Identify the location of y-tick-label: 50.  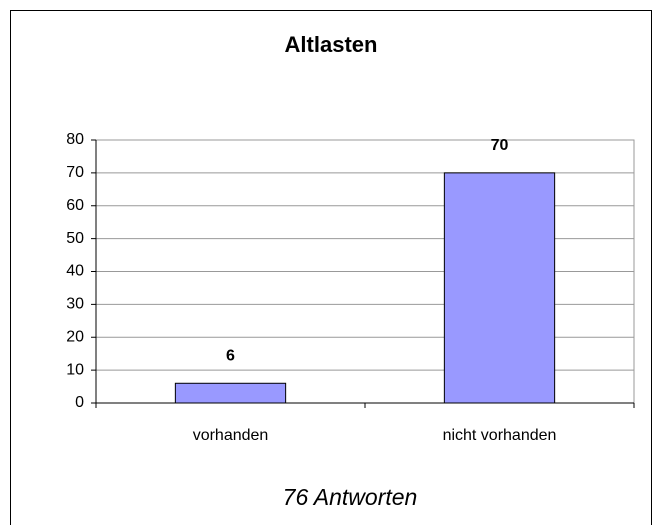
(75, 238).